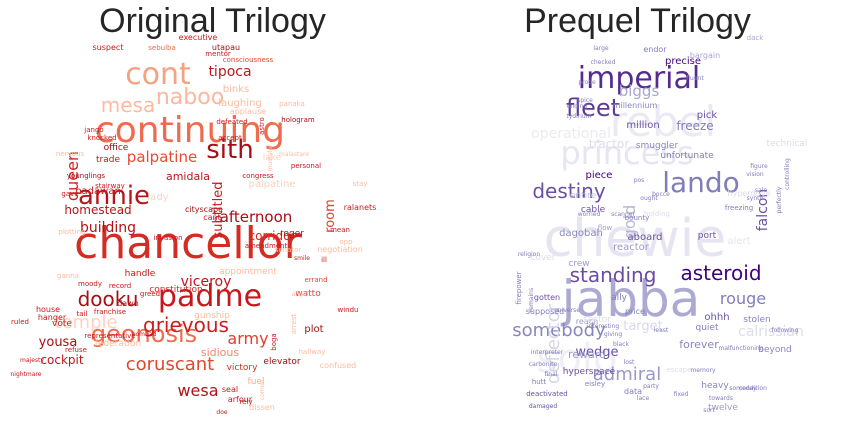 The width and height of the screenshot is (850, 426). What do you see at coordinates (539, 382) in the screenshot?
I see `prequel-trilogy-word: hutt` at bounding box center [539, 382].